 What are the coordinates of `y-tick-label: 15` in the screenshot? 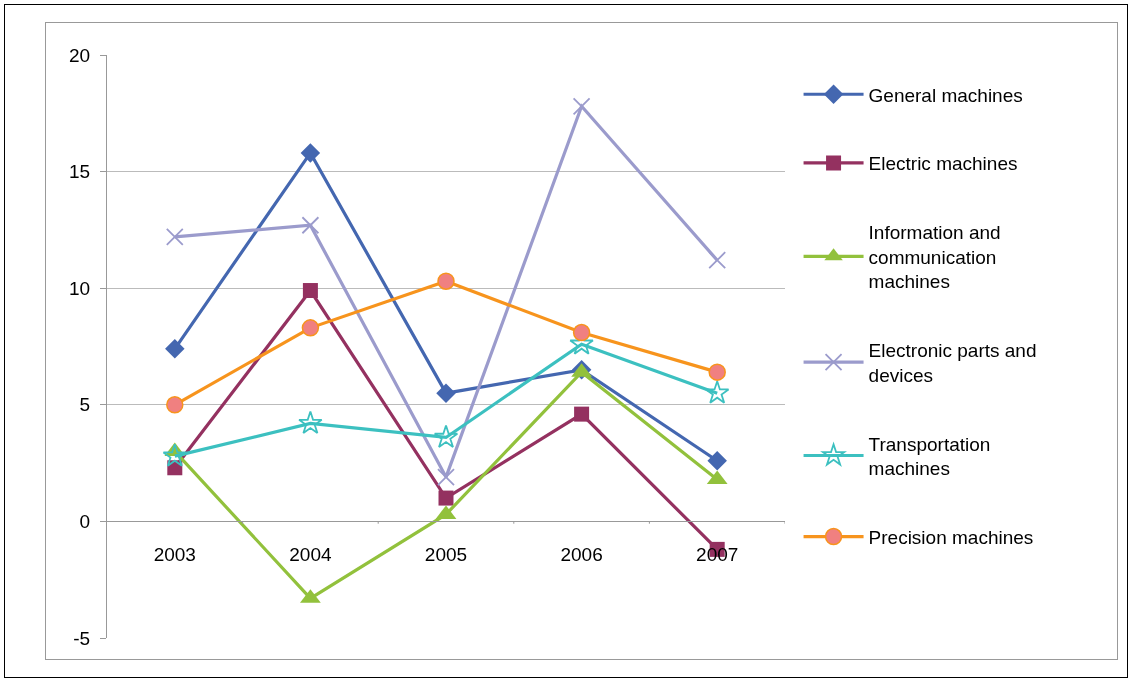 It's located at (80, 172).